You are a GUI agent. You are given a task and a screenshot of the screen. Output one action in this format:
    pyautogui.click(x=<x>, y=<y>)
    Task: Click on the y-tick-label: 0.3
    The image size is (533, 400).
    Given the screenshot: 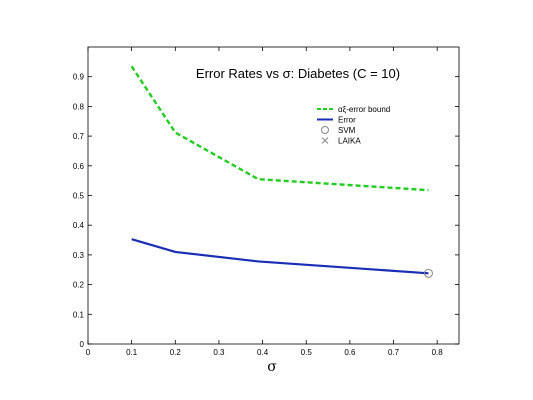 What is the action you would take?
    pyautogui.click(x=79, y=255)
    